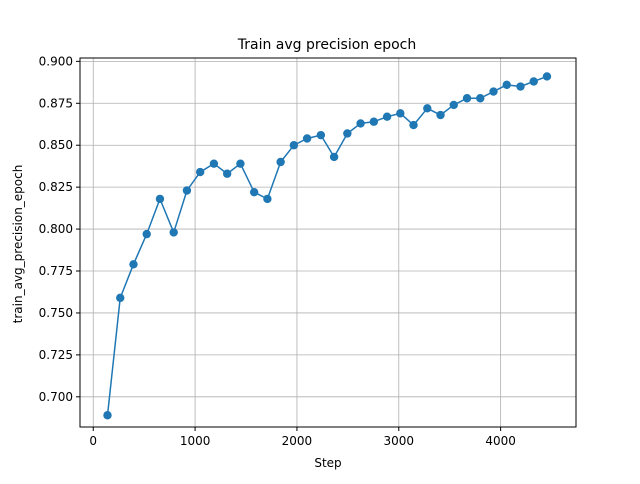  Describe the element at coordinates (18, 244) in the screenshot. I see `y-axis-label: train_avg_precision_epoch` at that location.